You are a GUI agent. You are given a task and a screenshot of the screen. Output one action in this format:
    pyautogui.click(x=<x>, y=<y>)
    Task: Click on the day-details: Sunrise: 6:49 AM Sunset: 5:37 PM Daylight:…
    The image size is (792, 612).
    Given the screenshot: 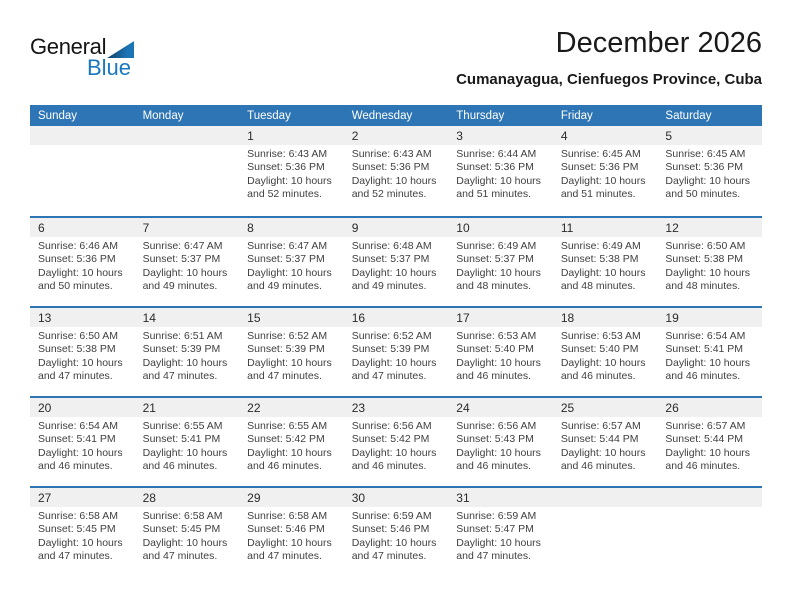 What is the action you would take?
    pyautogui.click(x=500, y=265)
    